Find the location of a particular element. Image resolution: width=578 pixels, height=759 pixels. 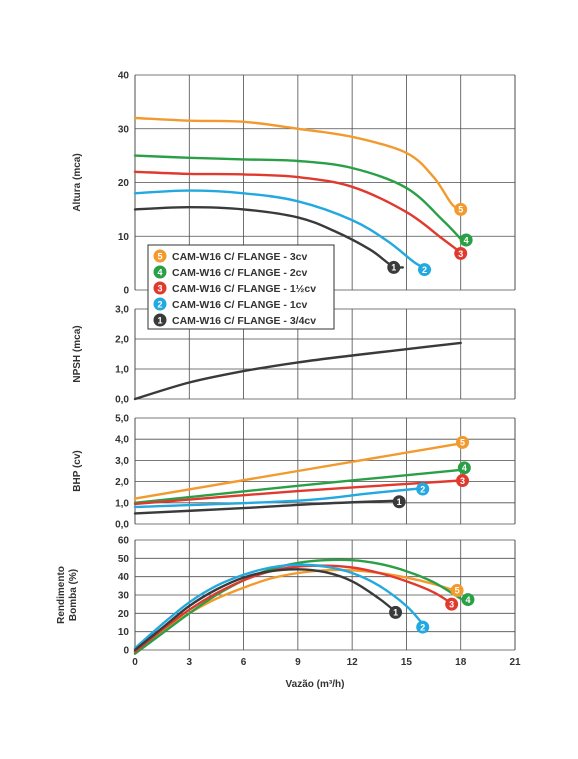

badge-bhp-5-number: 5 is located at coordinates (462, 443).